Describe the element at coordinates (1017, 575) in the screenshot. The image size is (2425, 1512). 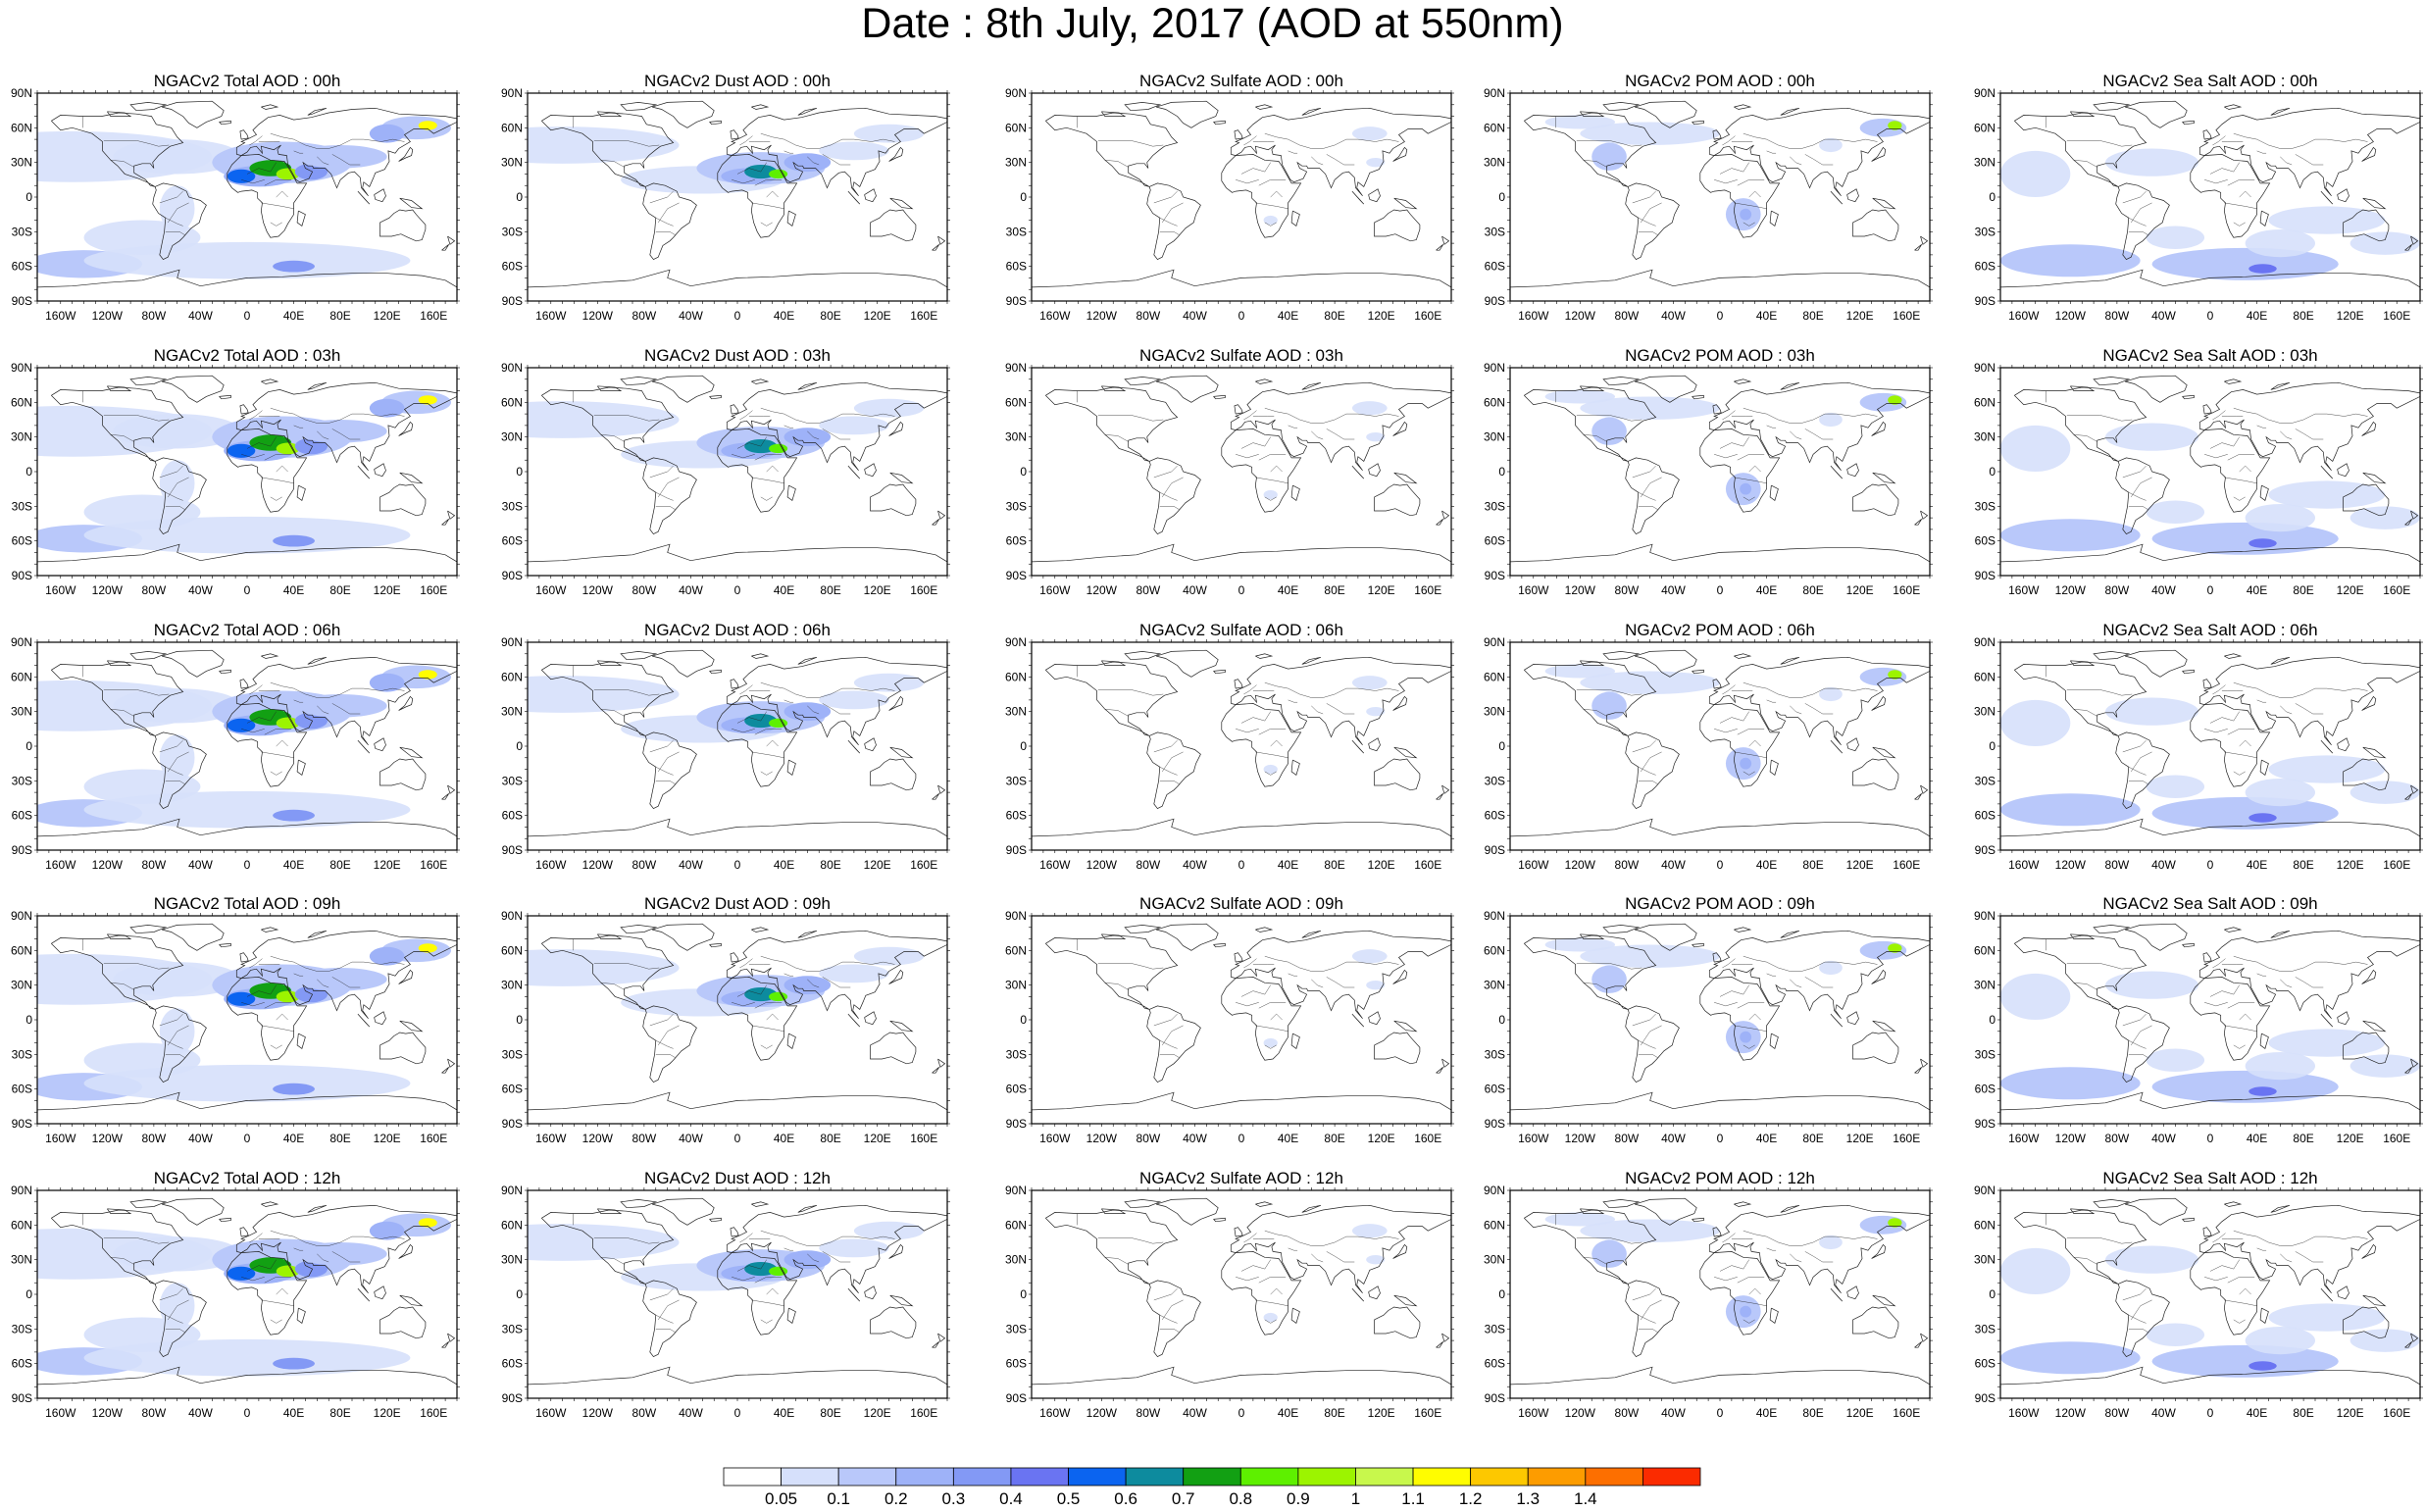
I see `latitude-tick-label: 90S` at that location.